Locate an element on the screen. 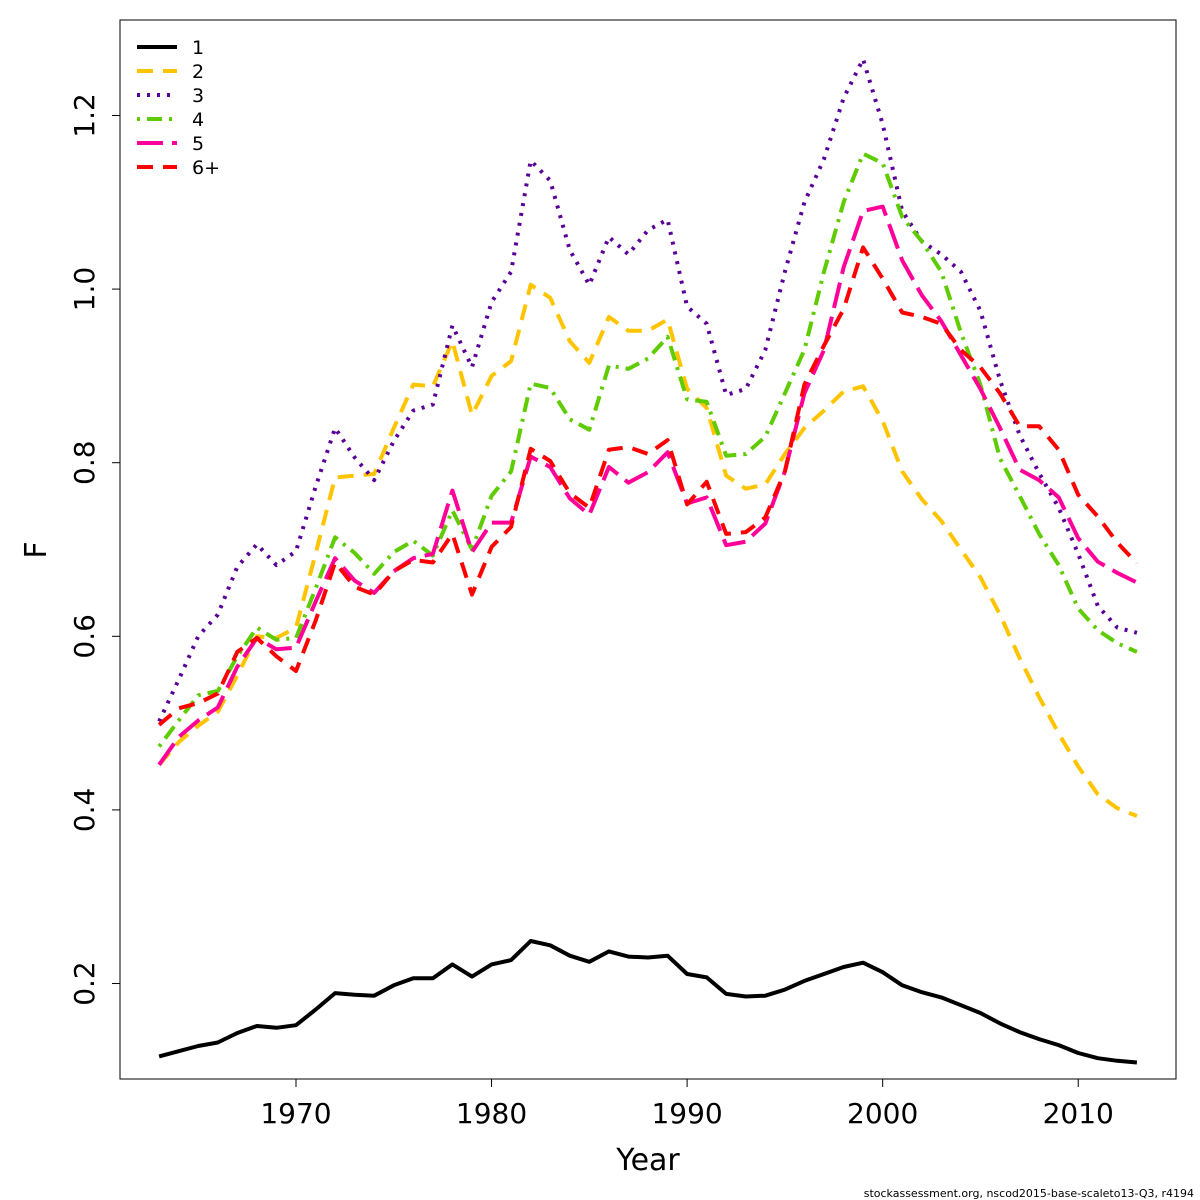 This screenshot has width=1200, height=1200. y-axis-title: F is located at coordinates (36, 549).